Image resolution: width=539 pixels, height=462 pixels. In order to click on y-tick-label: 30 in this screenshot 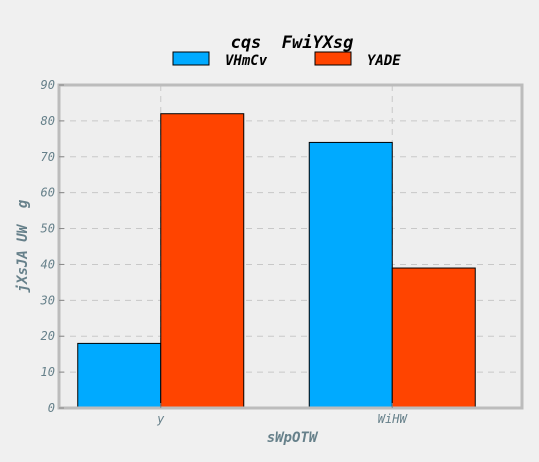, I will do `click(47, 300)`.